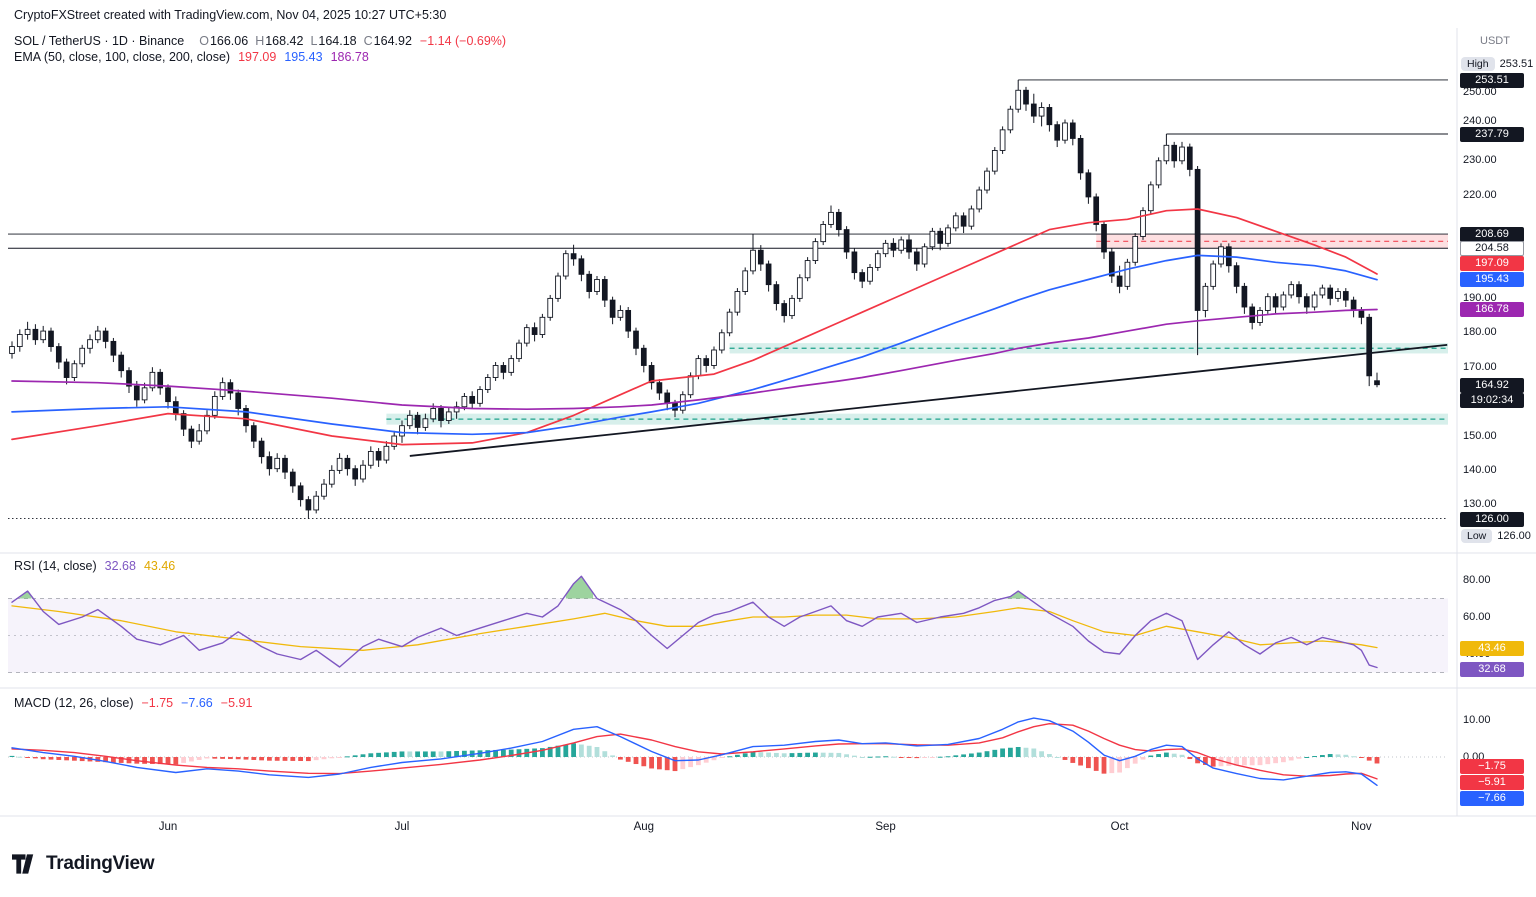 The height and width of the screenshot is (897, 1536). Describe the element at coordinates (1478, 63) in the screenshot. I see `high-pill: High` at that location.